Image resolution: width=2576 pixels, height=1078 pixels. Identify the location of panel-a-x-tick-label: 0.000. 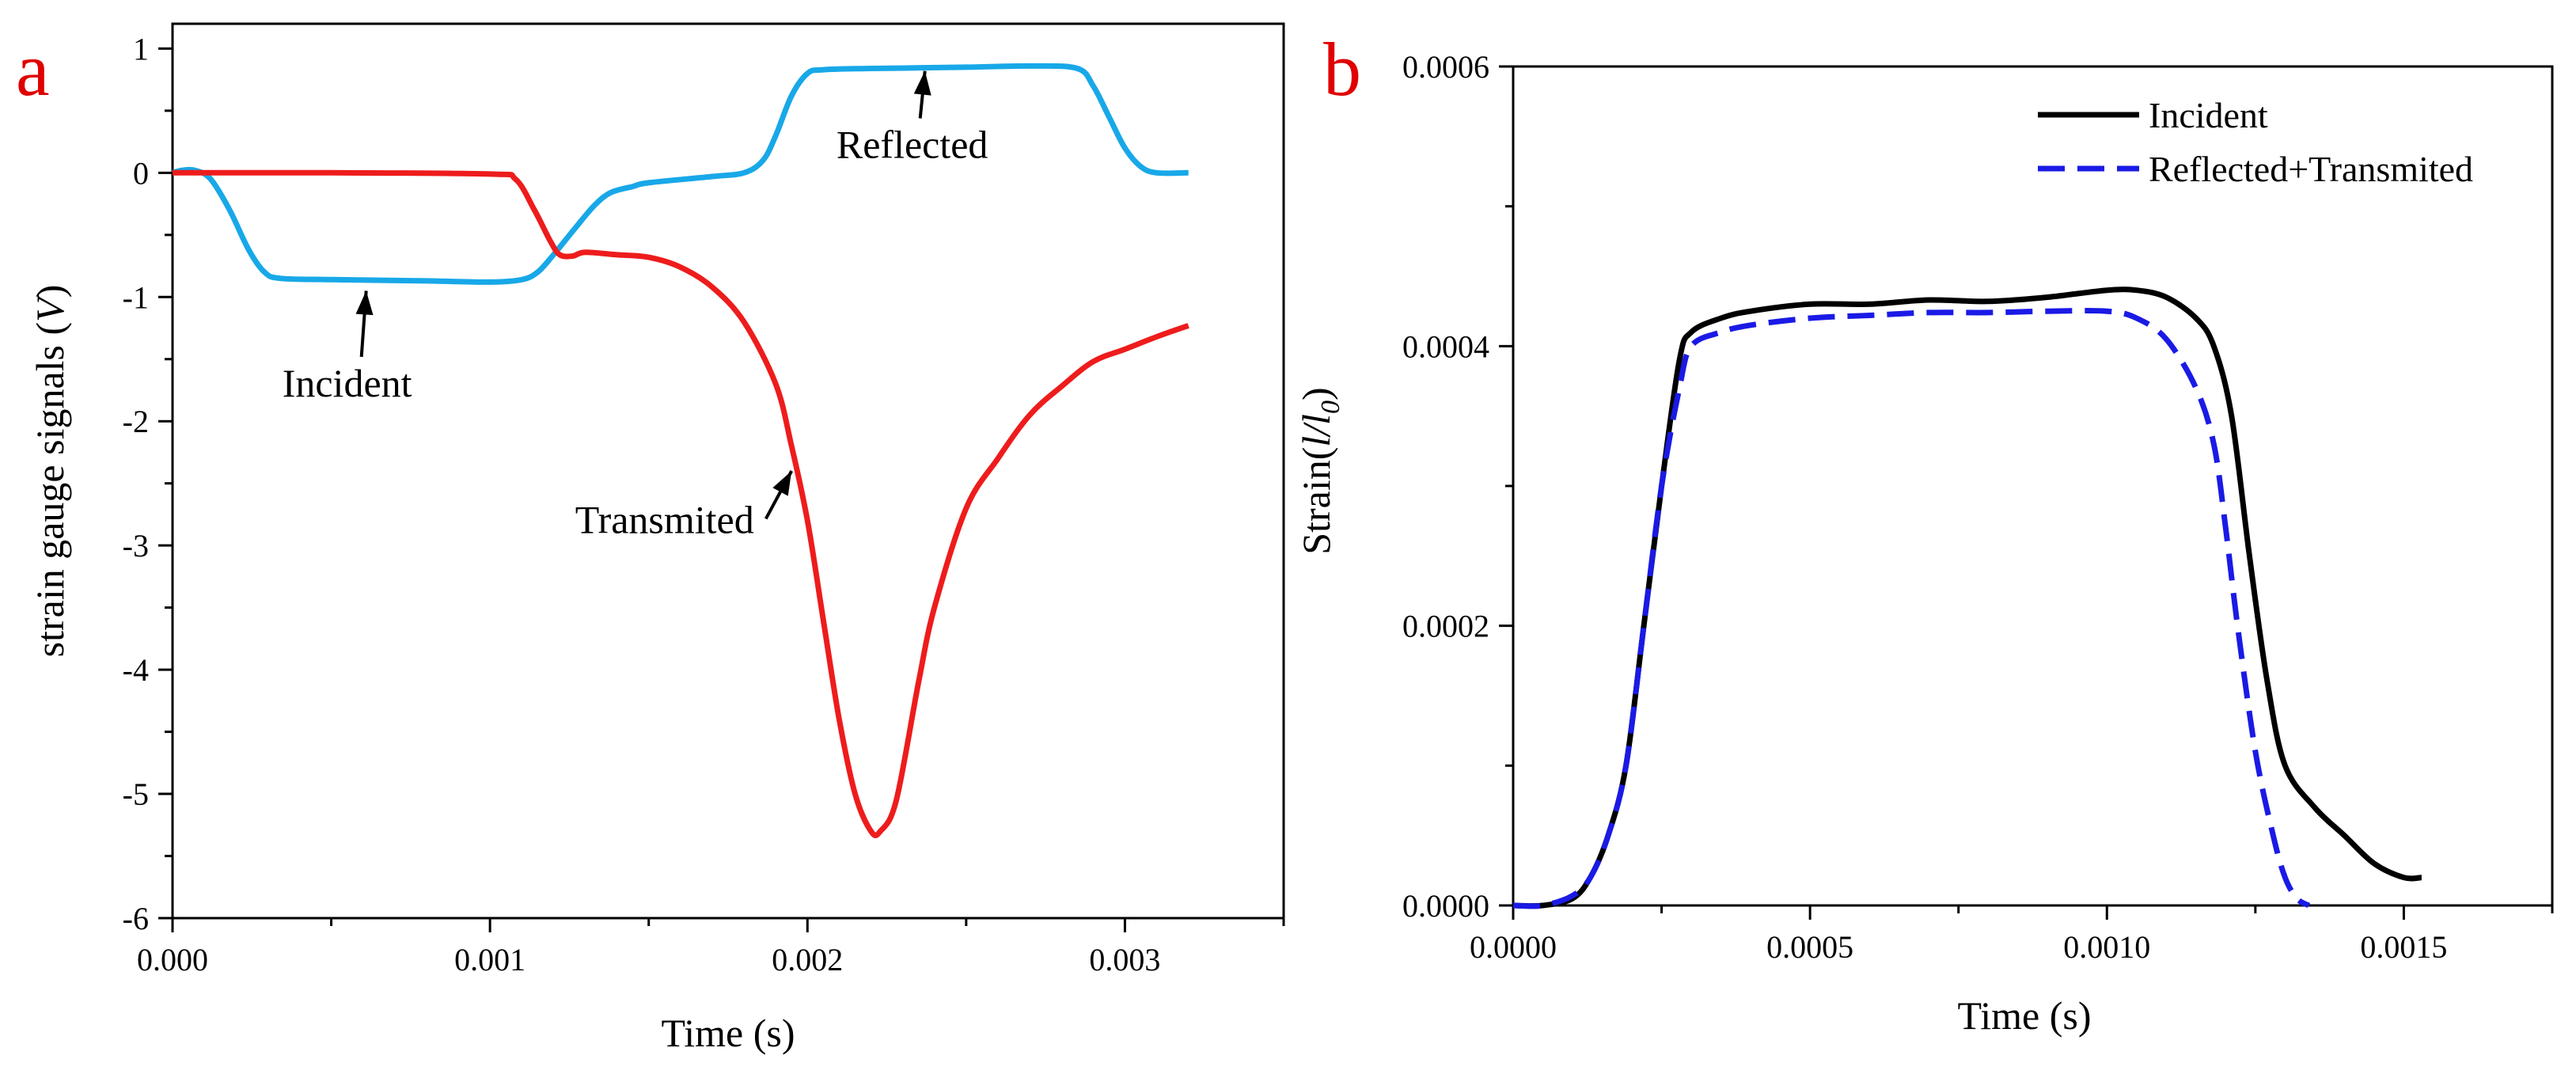
(172, 959).